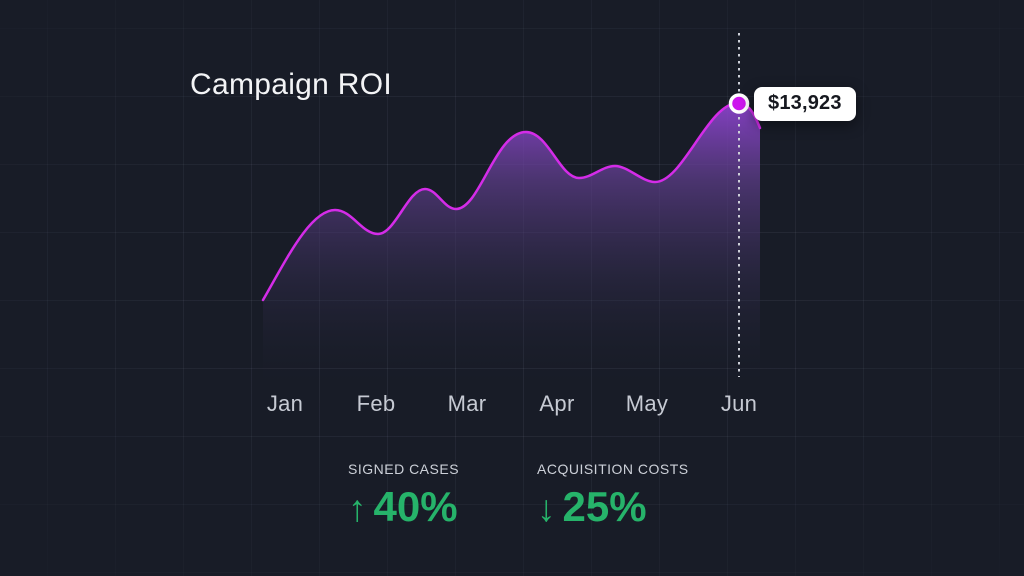  What do you see at coordinates (546, 508) in the screenshot?
I see `arrow-down-icon: ↓` at bounding box center [546, 508].